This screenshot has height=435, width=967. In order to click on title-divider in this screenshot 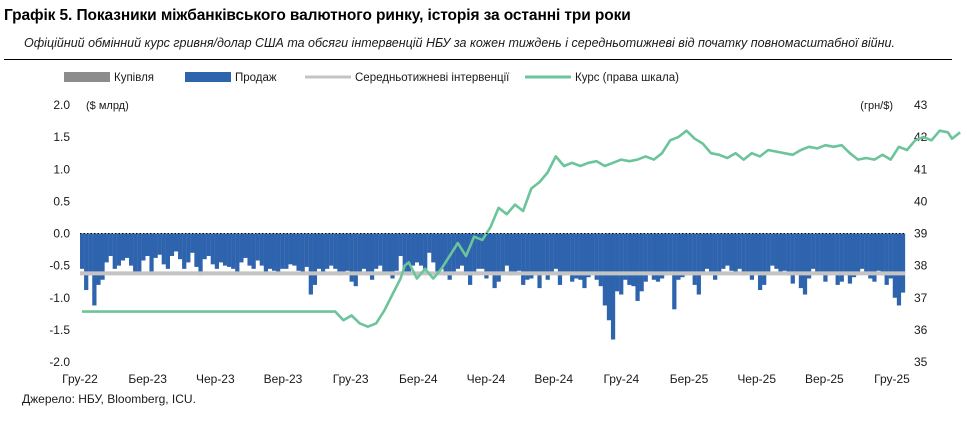, I will do `click(478, 59)`.